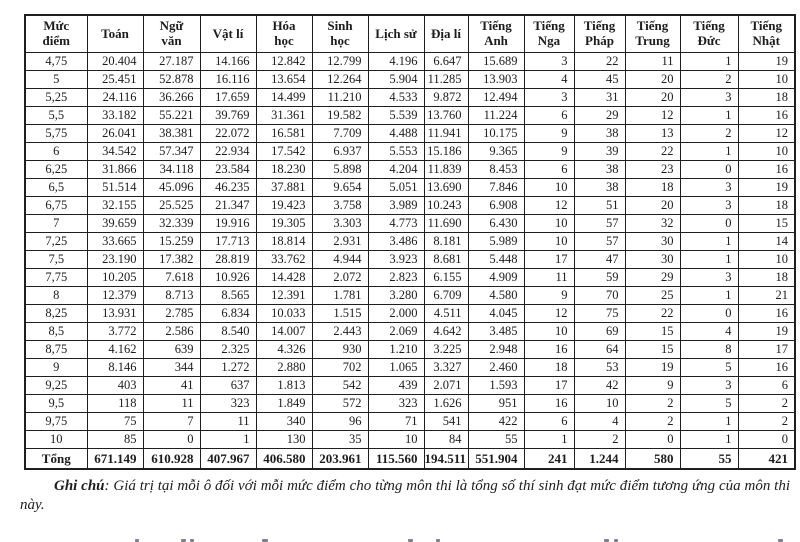 The width and height of the screenshot is (800, 542). What do you see at coordinates (115, 259) in the screenshot?
I see `data-cell: 23.190` at bounding box center [115, 259].